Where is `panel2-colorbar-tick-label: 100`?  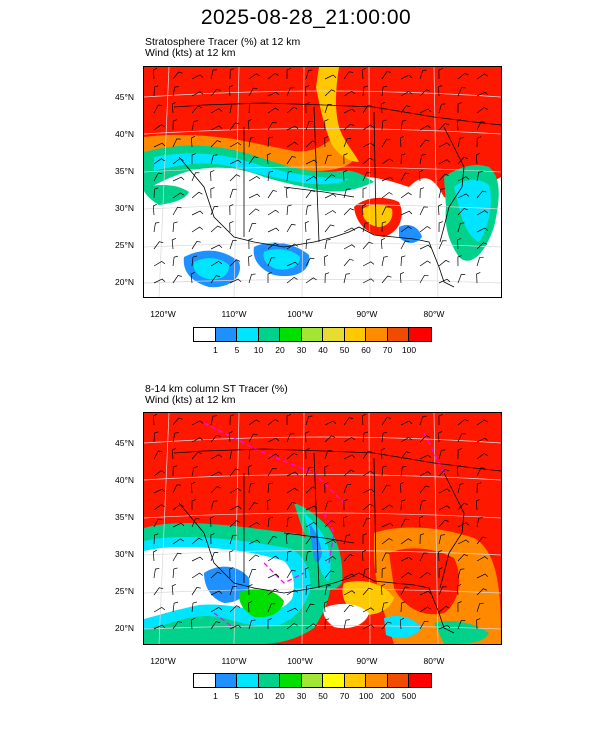 panel2-colorbar-tick-label: 100 is located at coordinates (366, 696).